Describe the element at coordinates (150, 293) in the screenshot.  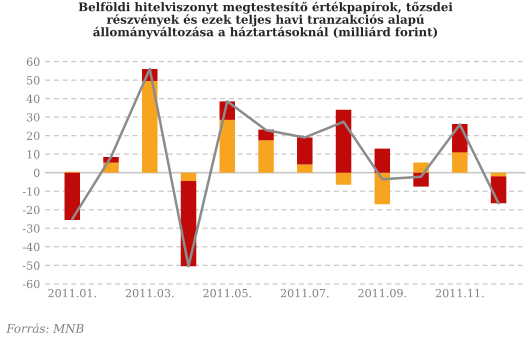
I see `x-tick-label: 2011.03.` at that location.